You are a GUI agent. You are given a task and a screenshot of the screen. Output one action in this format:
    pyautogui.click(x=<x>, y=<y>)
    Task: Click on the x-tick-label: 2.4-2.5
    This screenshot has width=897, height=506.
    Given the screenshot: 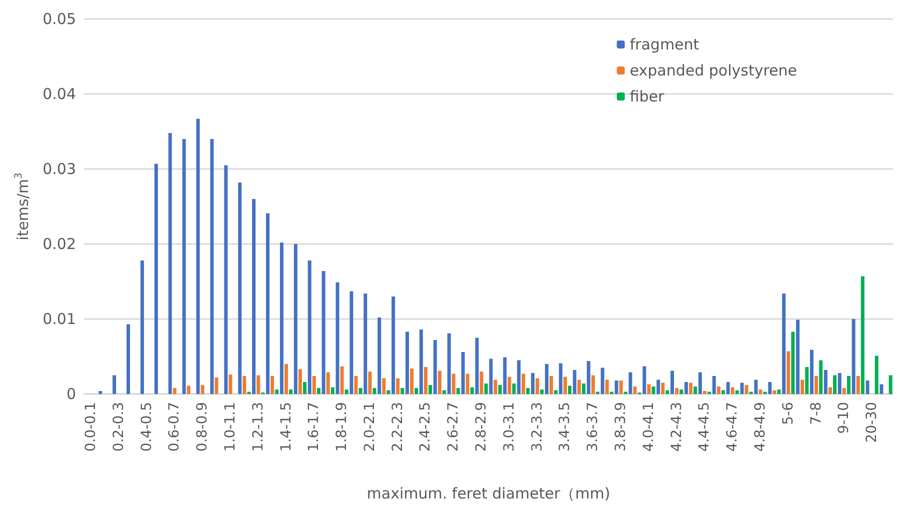 What is the action you would take?
    pyautogui.click(x=426, y=427)
    